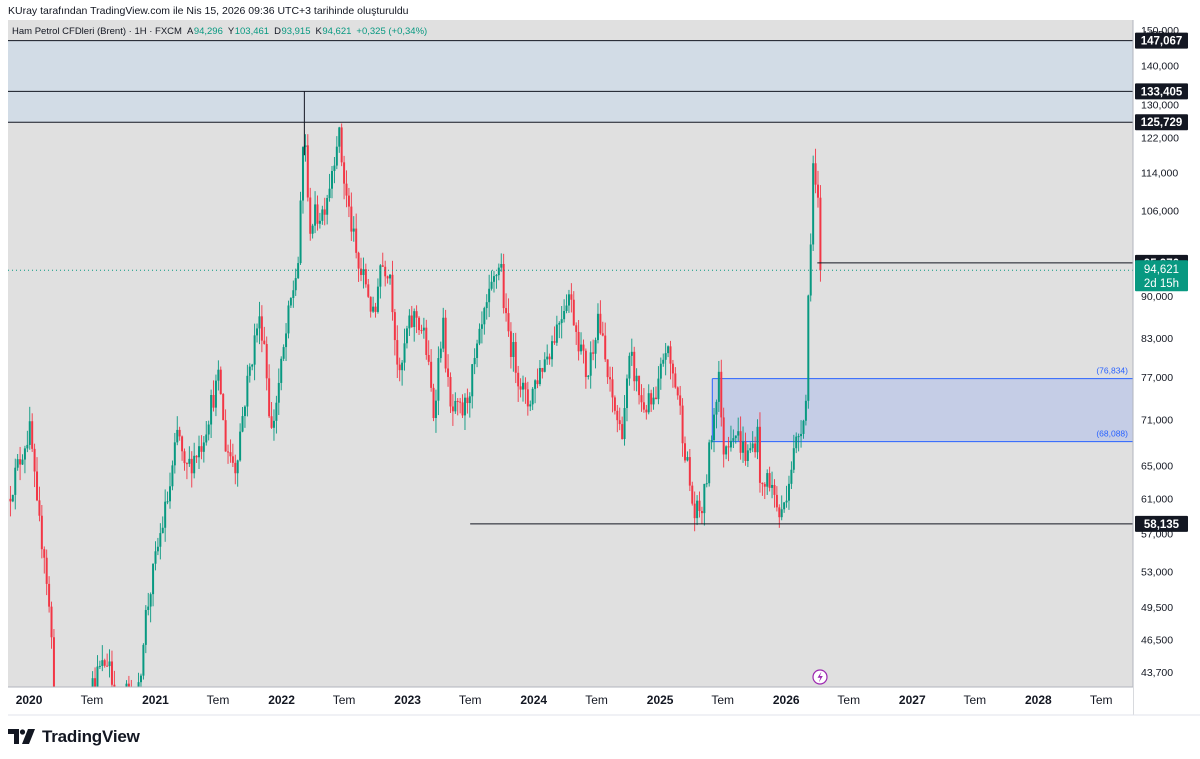 The image size is (1200, 759). Describe the element at coordinates (1161, 270) in the screenshot. I see `last-price-label: 94,621` at that location.